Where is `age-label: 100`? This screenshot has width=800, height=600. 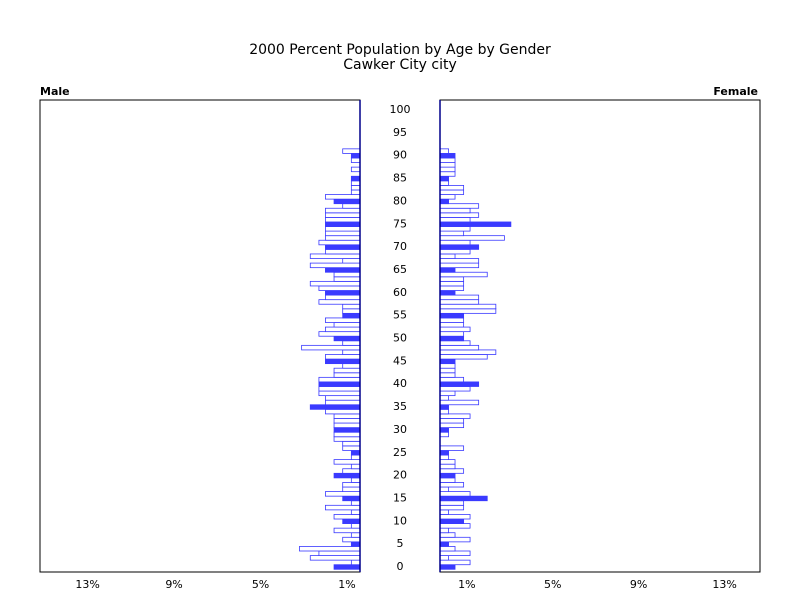
age-label: 100 is located at coordinates (400, 109).